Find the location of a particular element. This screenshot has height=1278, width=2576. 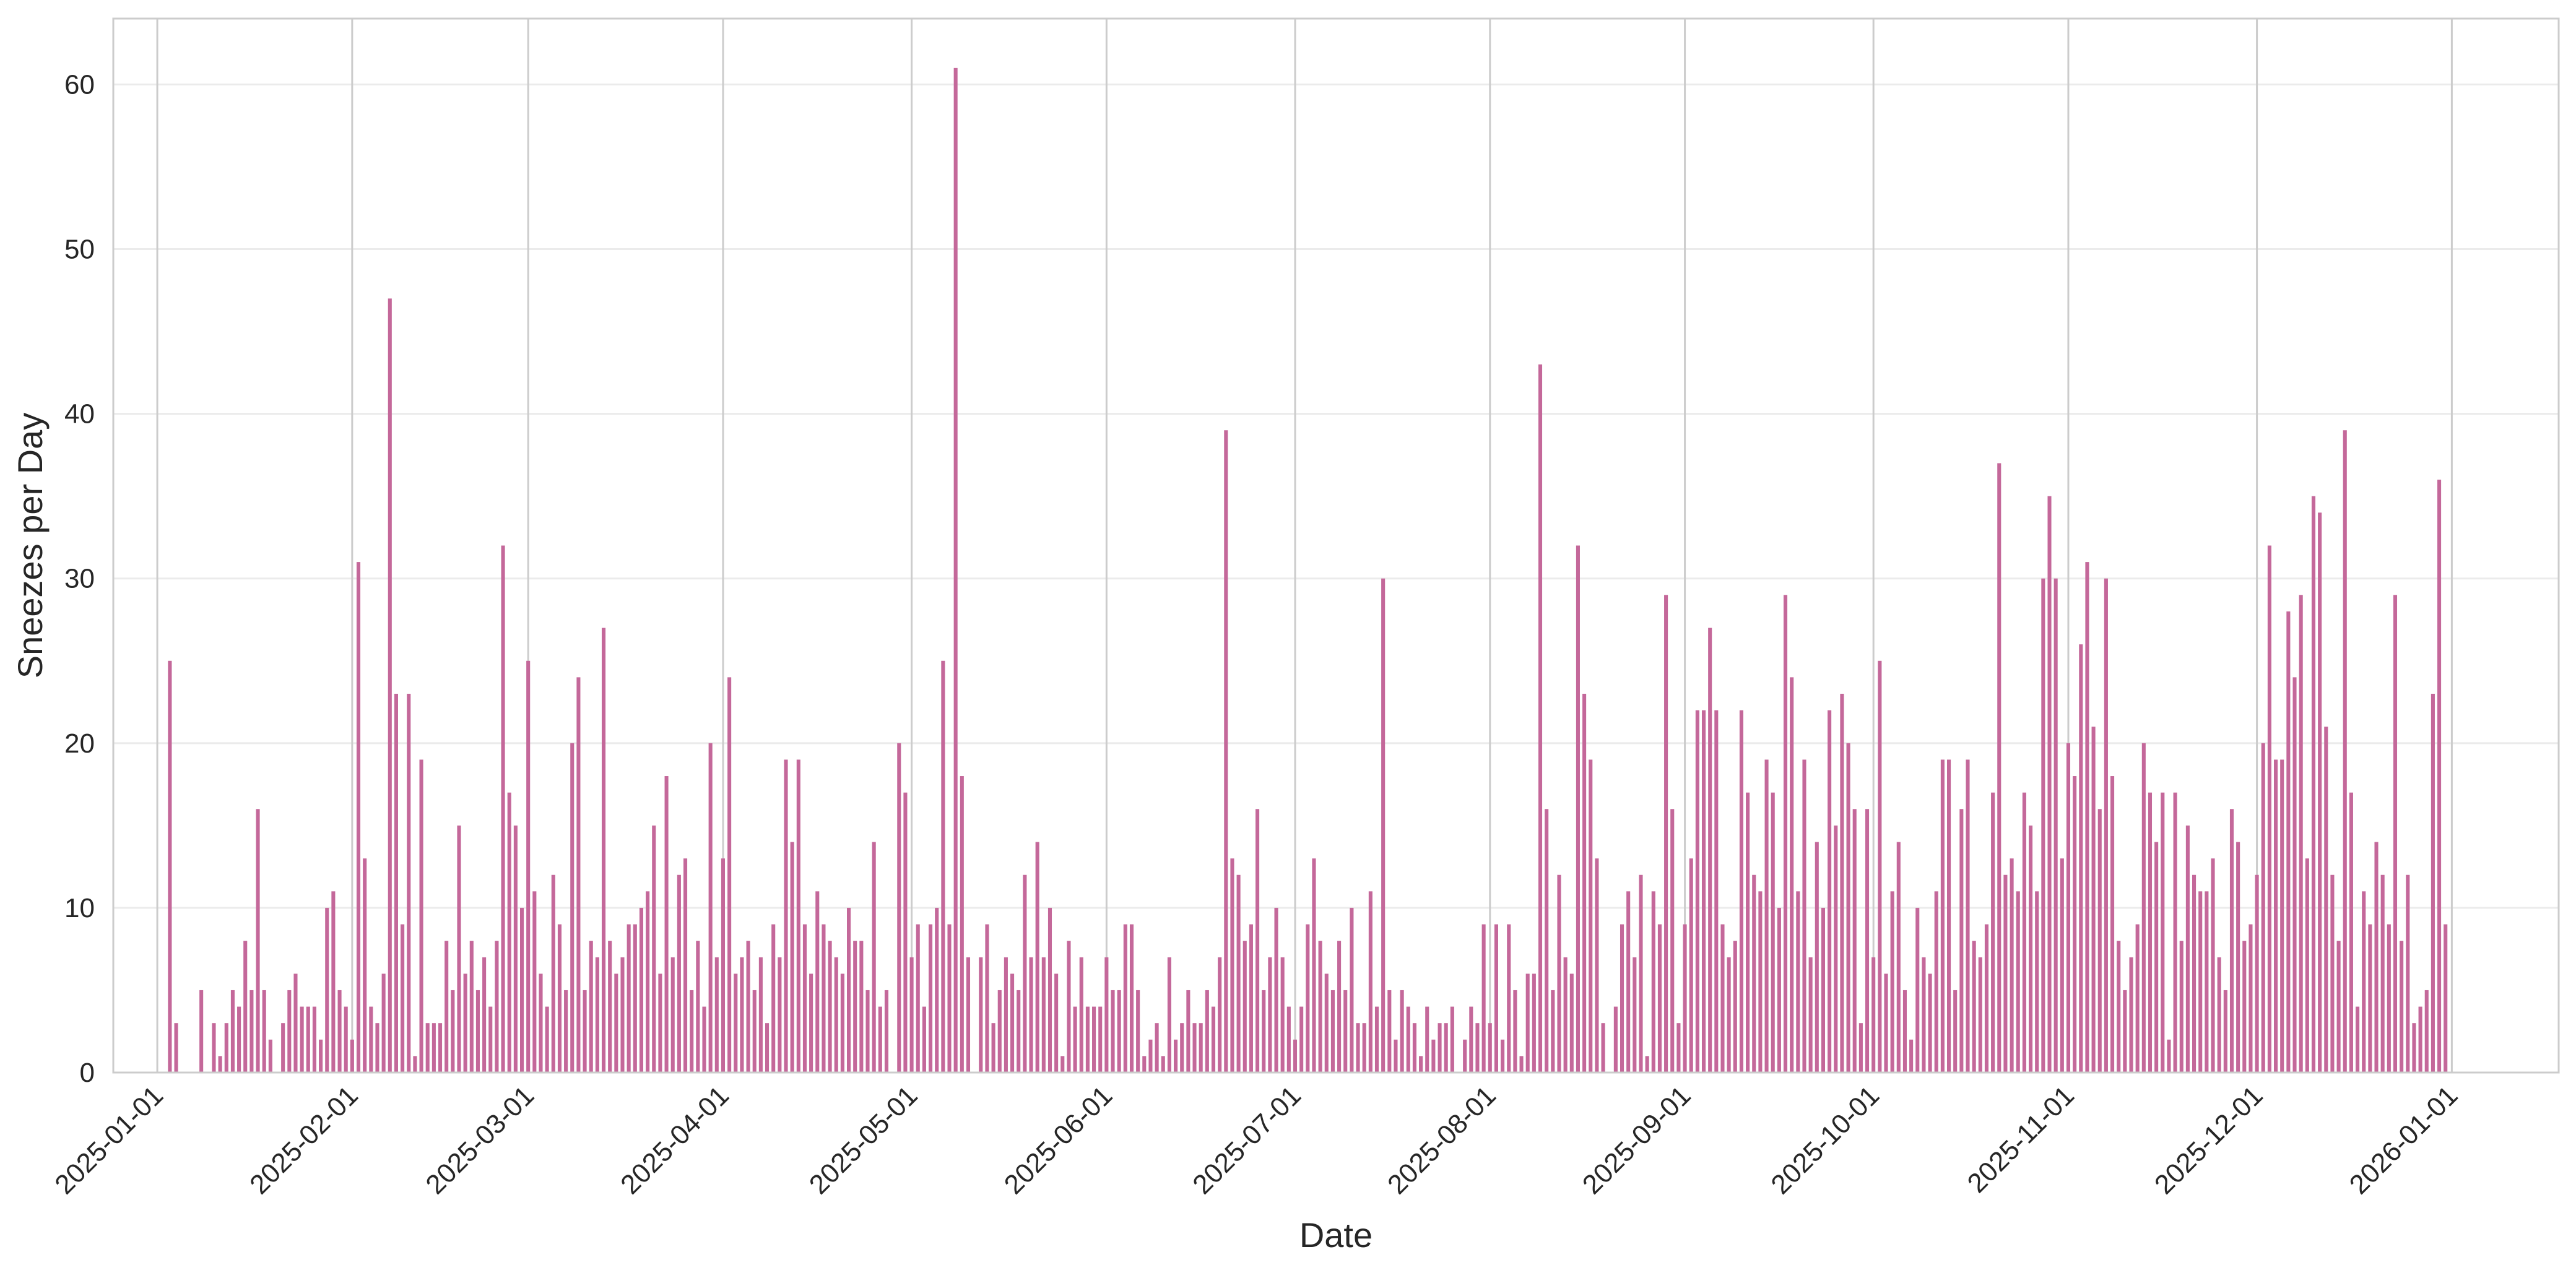

x-tick-label: 2025-08-01 is located at coordinates (1442, 1140).